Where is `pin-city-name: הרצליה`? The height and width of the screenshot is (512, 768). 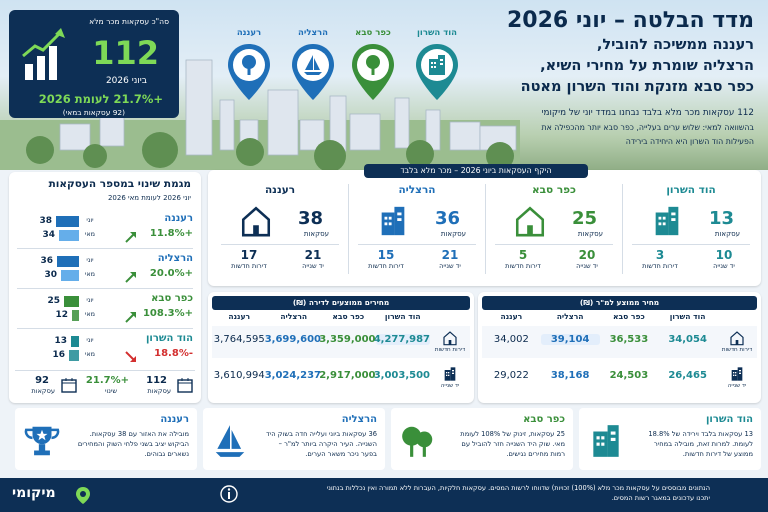 pin-city-name: הרצליה is located at coordinates (313, 33).